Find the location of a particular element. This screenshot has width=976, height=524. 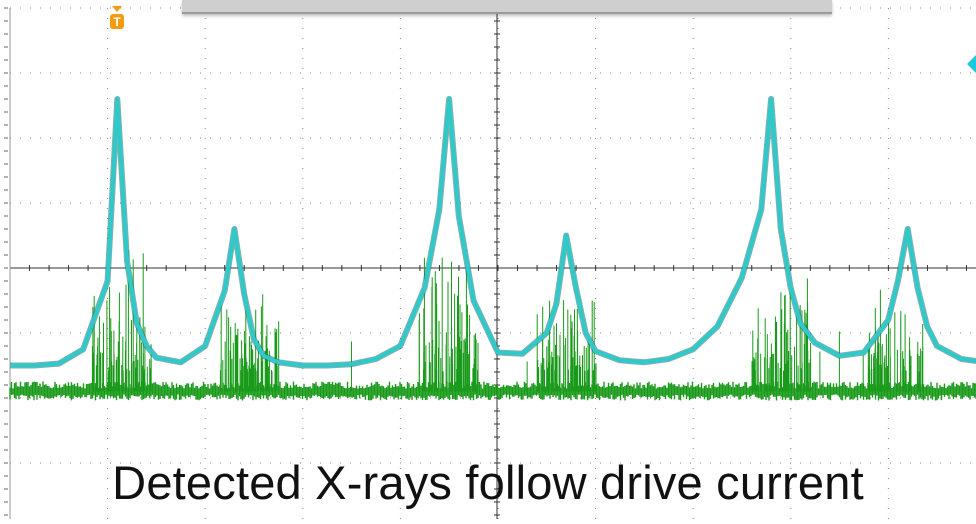

trigger-label: T is located at coordinates (117, 22).